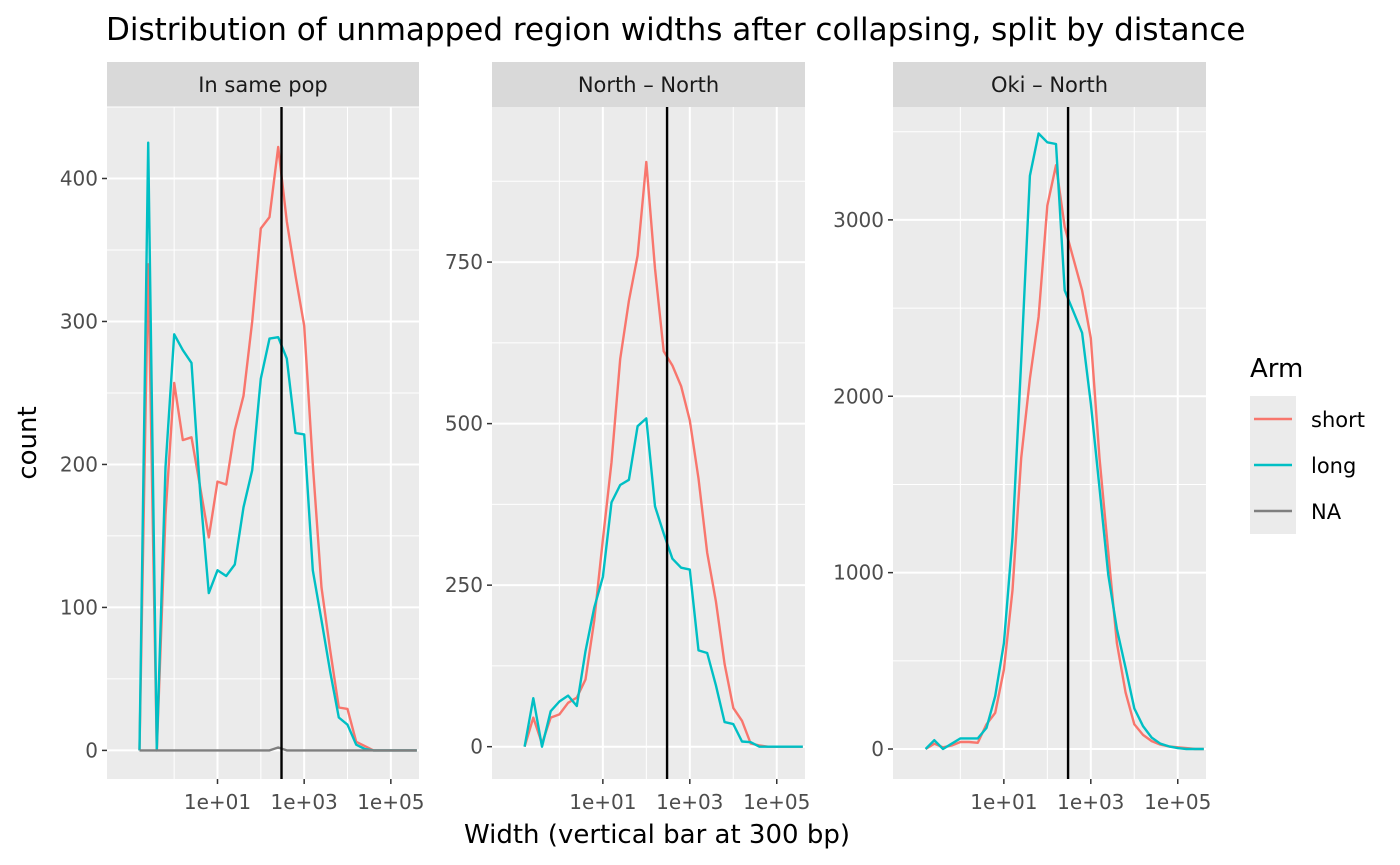 This screenshot has width=1400, height=865. I want to click on legend: Arm short long NA, so click(1307, 444).